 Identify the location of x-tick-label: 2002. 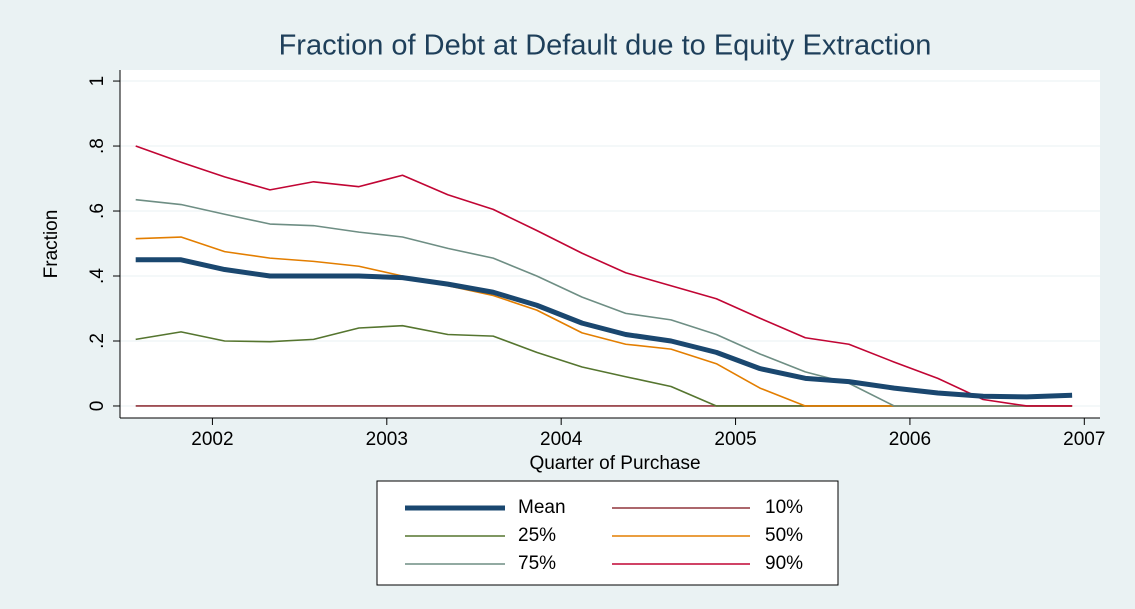
(212, 439).